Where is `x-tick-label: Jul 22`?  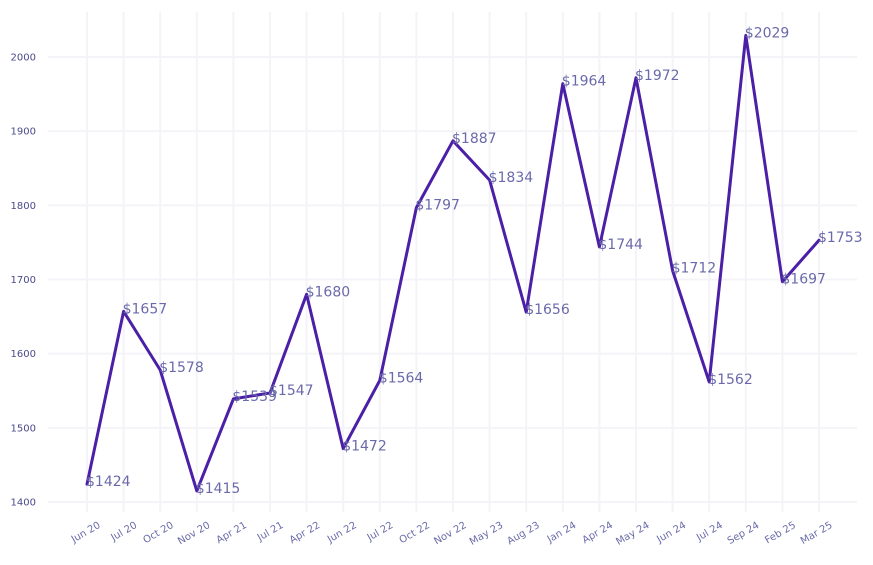 x-tick-label: Jul 22 is located at coordinates (380, 532).